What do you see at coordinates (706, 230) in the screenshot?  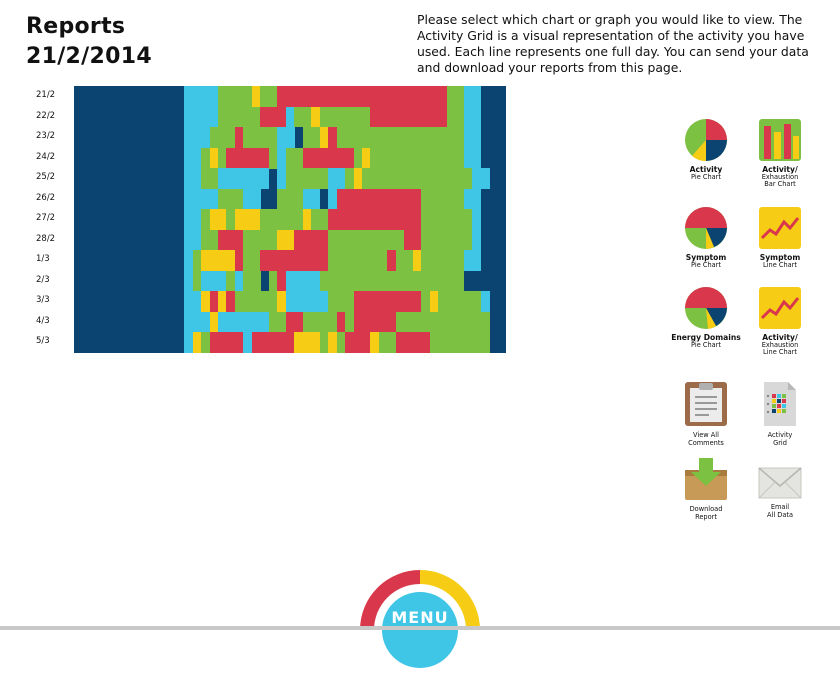 I see `pie-chart-icon` at bounding box center [706, 230].